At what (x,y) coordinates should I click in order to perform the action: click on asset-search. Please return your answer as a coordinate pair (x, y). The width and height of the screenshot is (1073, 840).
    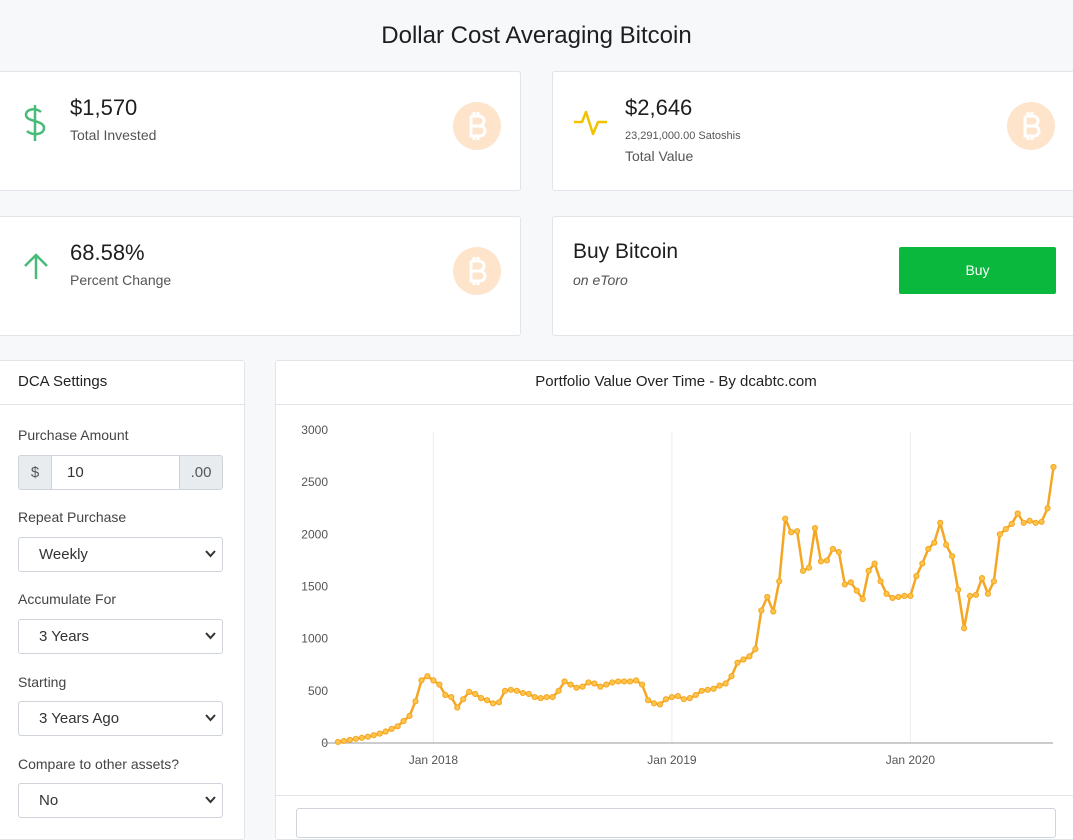
    Looking at the image, I should click on (676, 823).